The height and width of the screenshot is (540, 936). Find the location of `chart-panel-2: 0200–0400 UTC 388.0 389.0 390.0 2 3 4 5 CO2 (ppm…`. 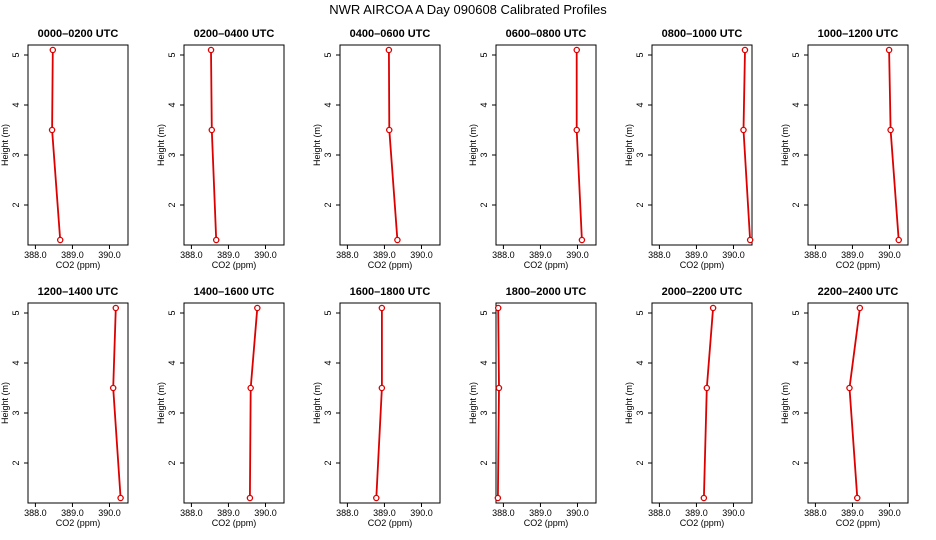

chart-panel-2: 0200–0400 UTC 388.0 389.0 390.0 2 3 4 5 CO2 (ppm… is located at coordinates (220, 149).